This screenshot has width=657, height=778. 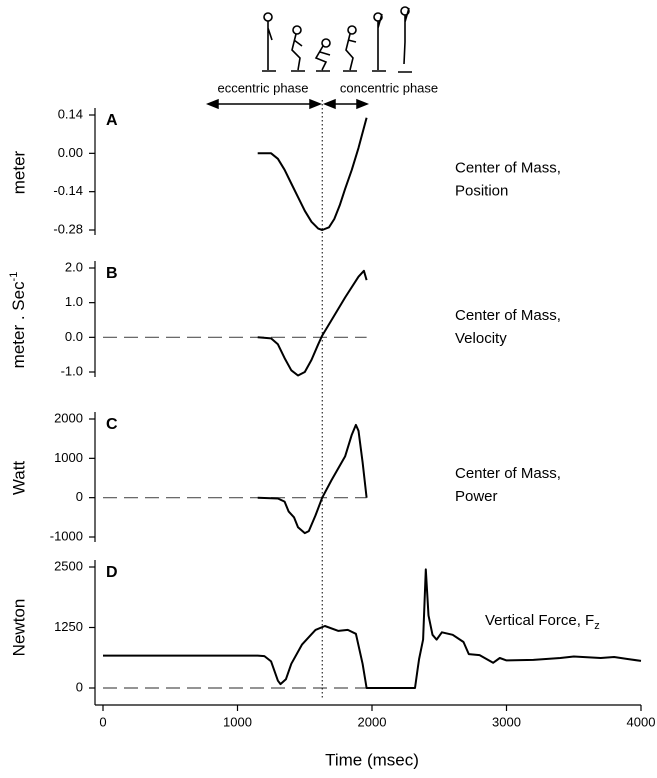 What do you see at coordinates (112, 273) in the screenshot?
I see `panel-label: B` at bounding box center [112, 273].